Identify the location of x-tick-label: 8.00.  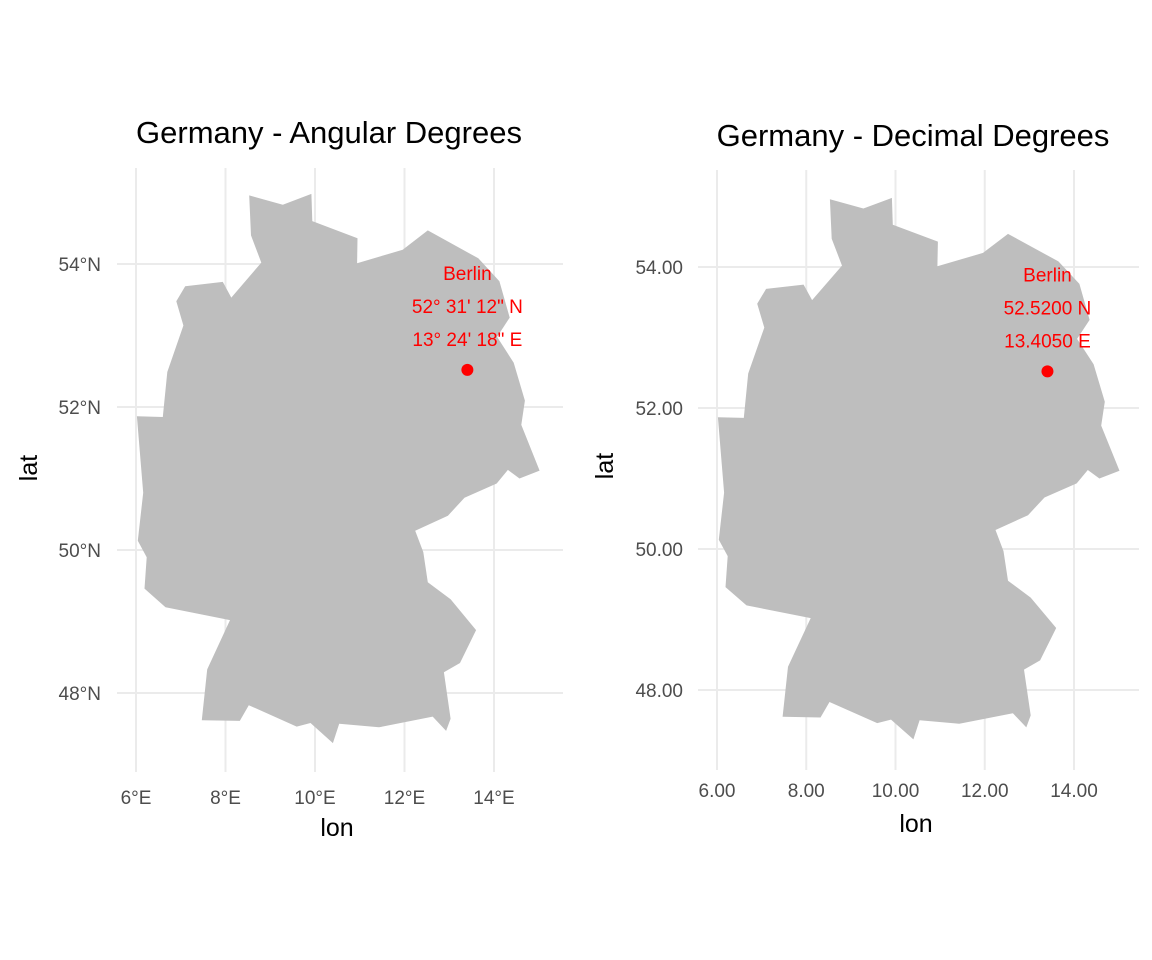
(806, 791).